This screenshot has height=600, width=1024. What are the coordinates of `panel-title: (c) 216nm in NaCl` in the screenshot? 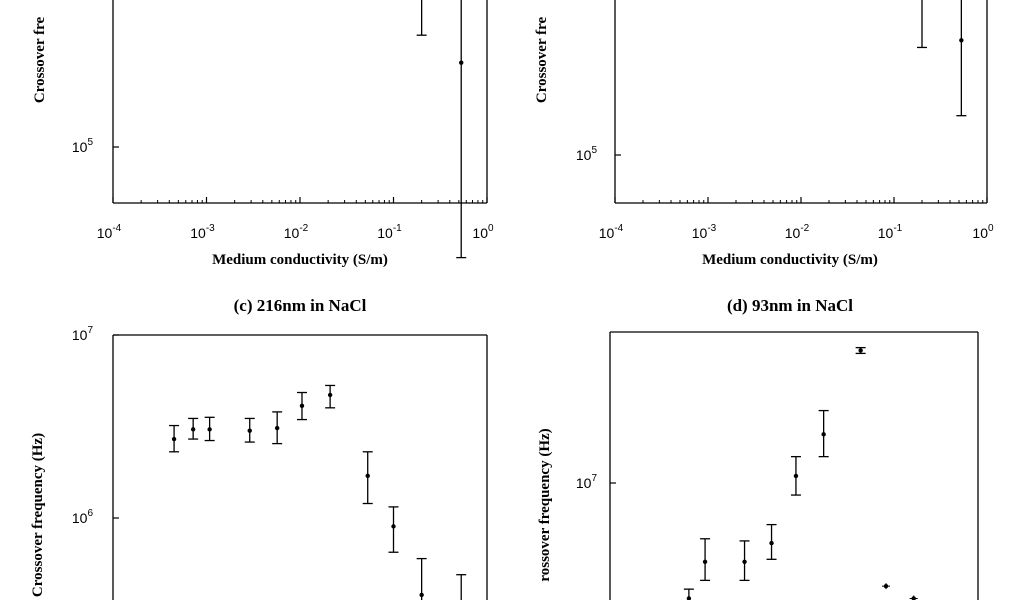 It's located at (300, 305).